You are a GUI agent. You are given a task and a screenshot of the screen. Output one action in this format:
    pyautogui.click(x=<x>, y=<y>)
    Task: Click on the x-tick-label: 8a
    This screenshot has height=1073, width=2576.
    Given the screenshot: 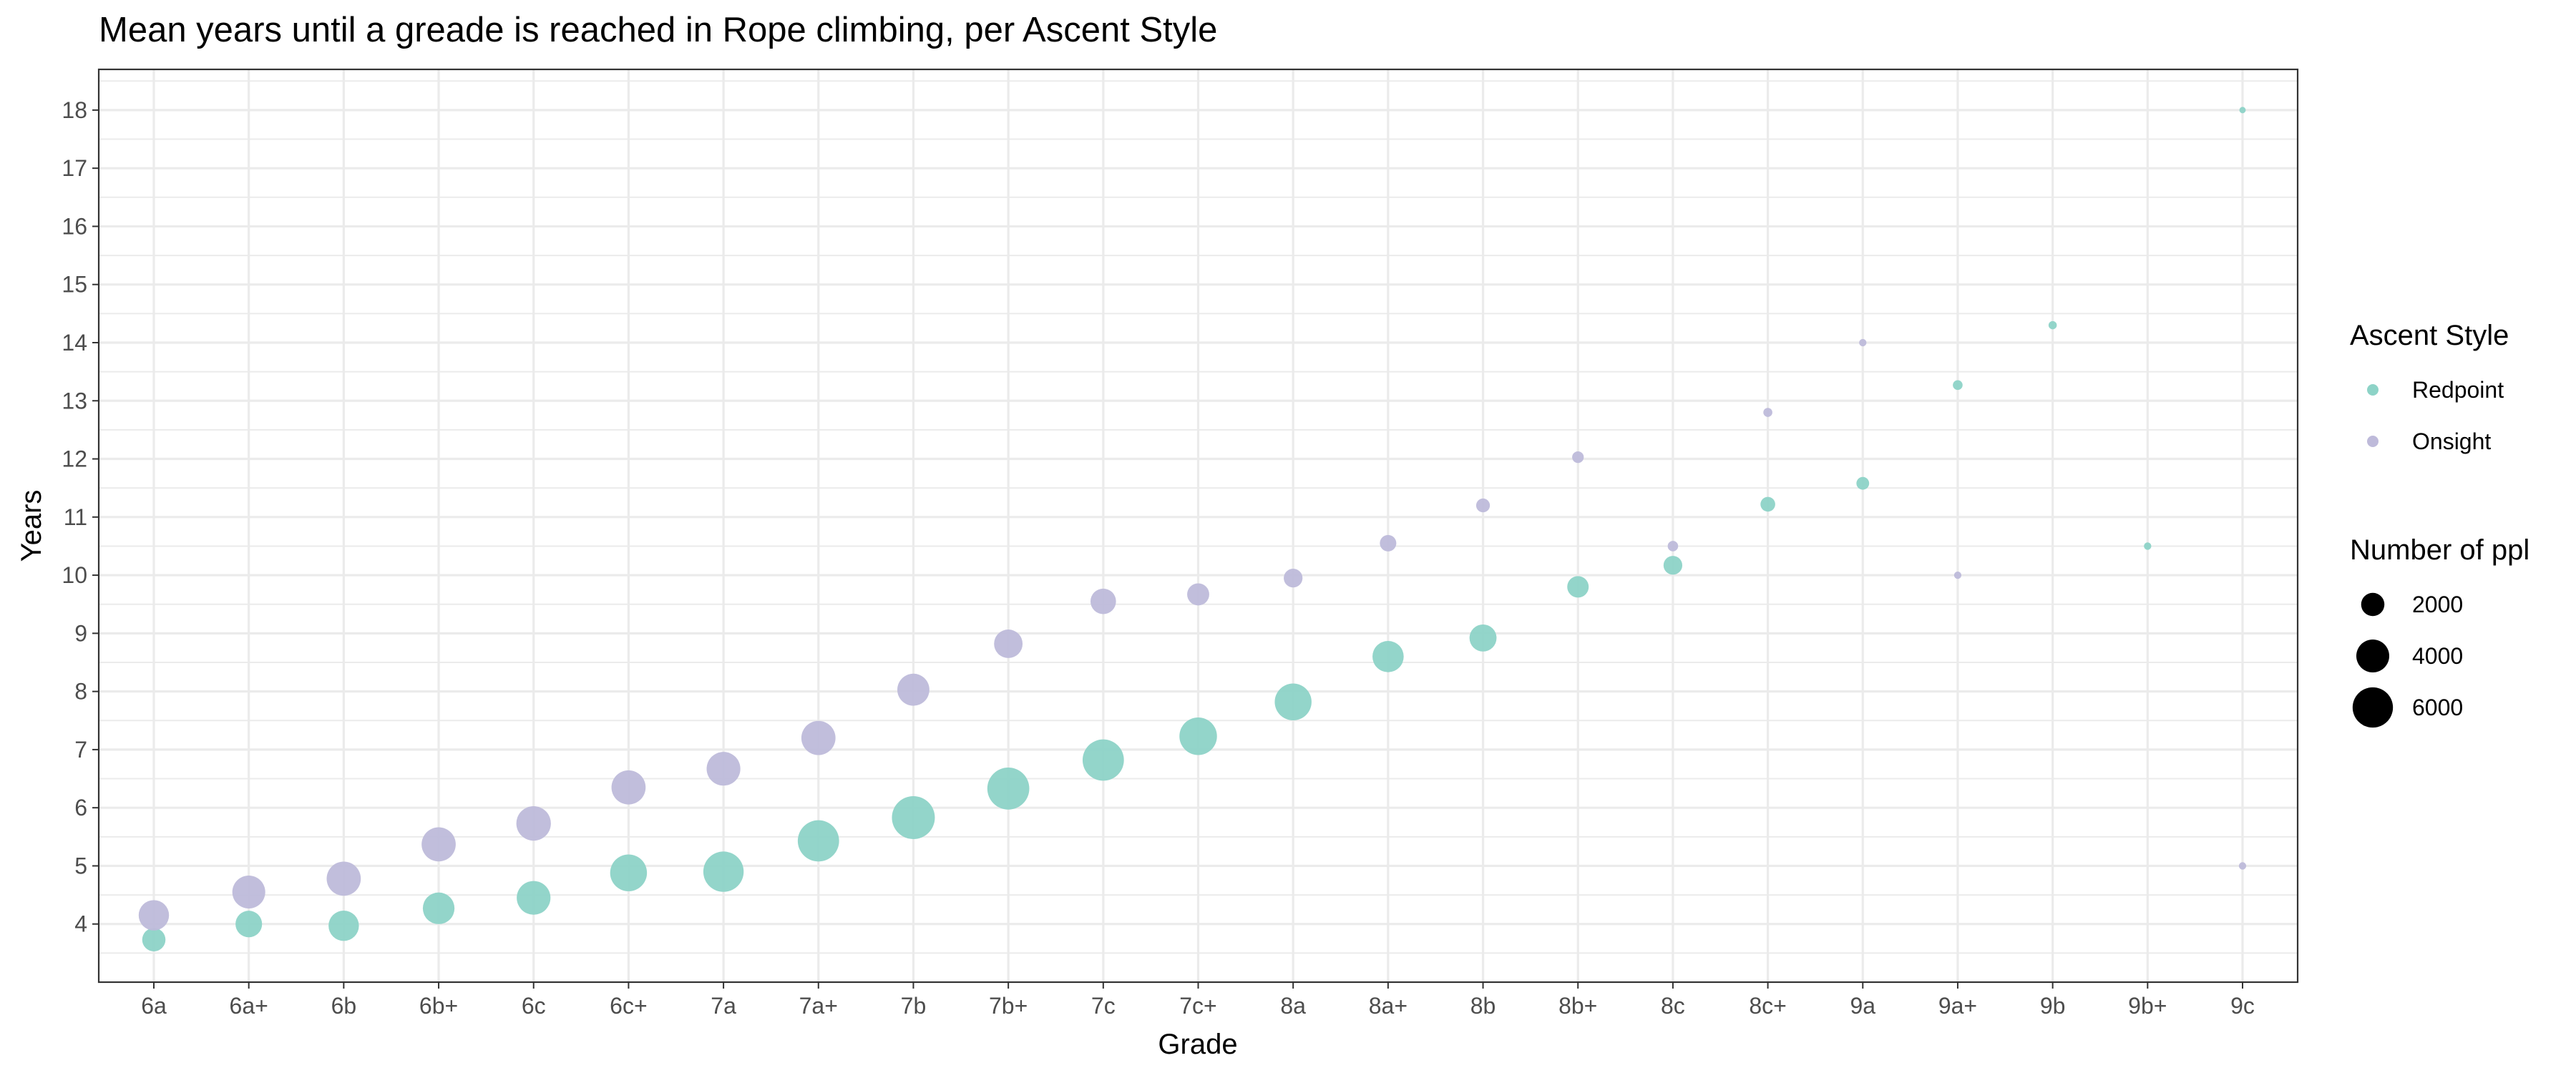 What is the action you would take?
    pyautogui.click(x=1293, y=1006)
    